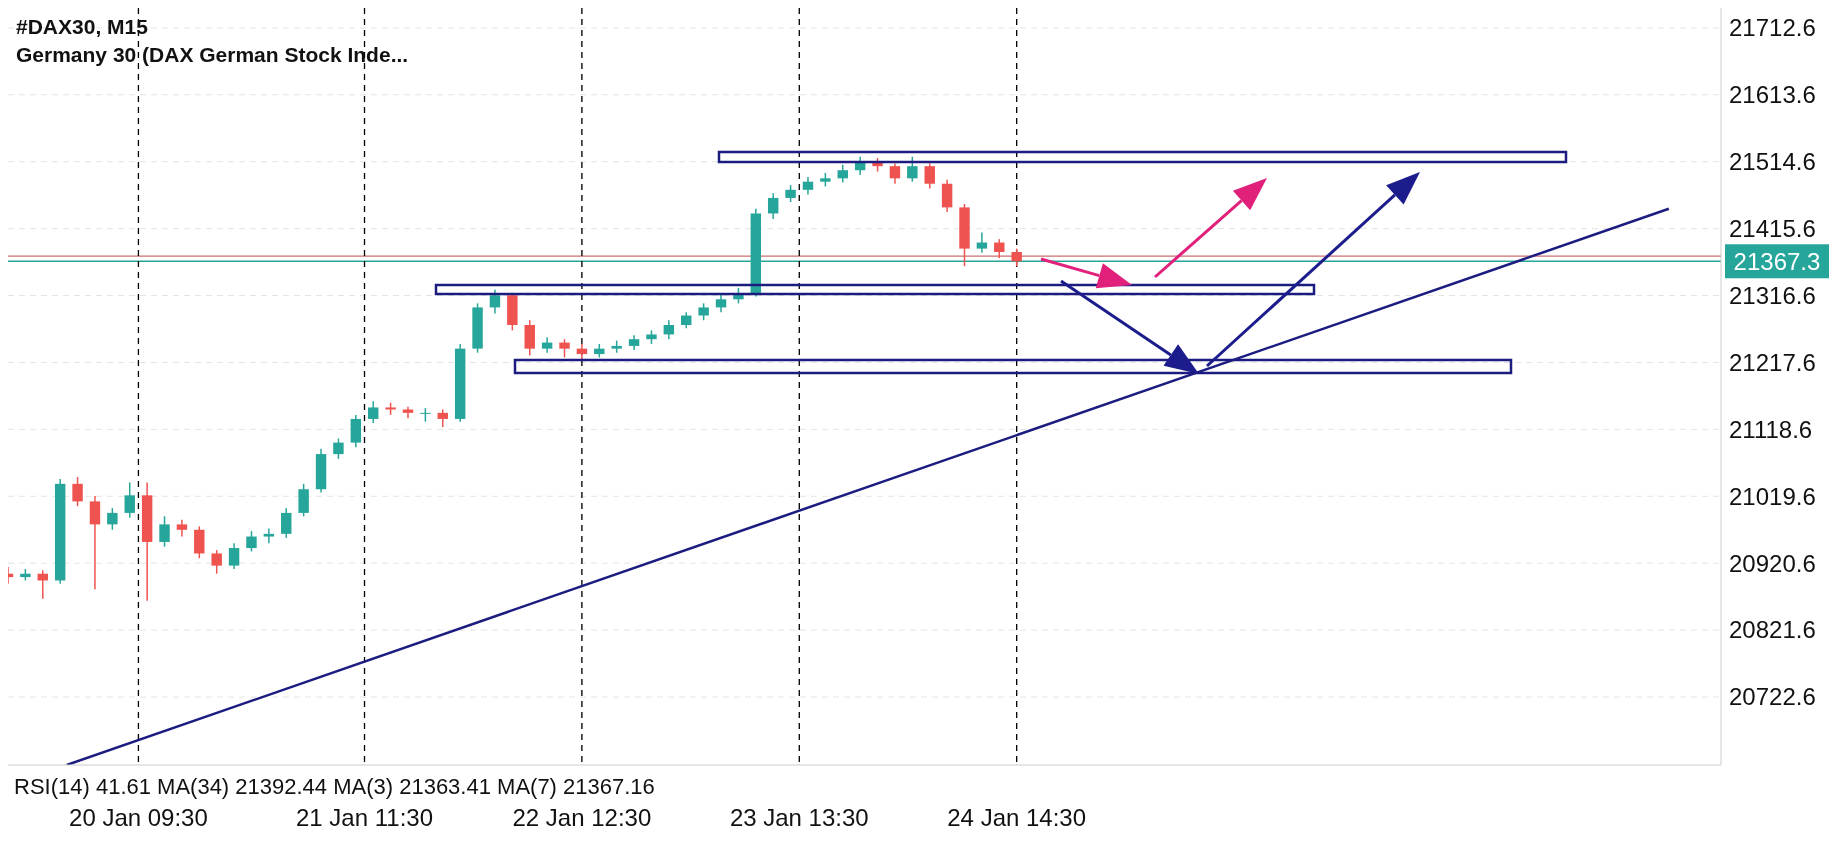 Image resolution: width=1840 pixels, height=846 pixels. What do you see at coordinates (1772, 362) in the screenshot?
I see `y-tick-label: 21217.6` at bounding box center [1772, 362].